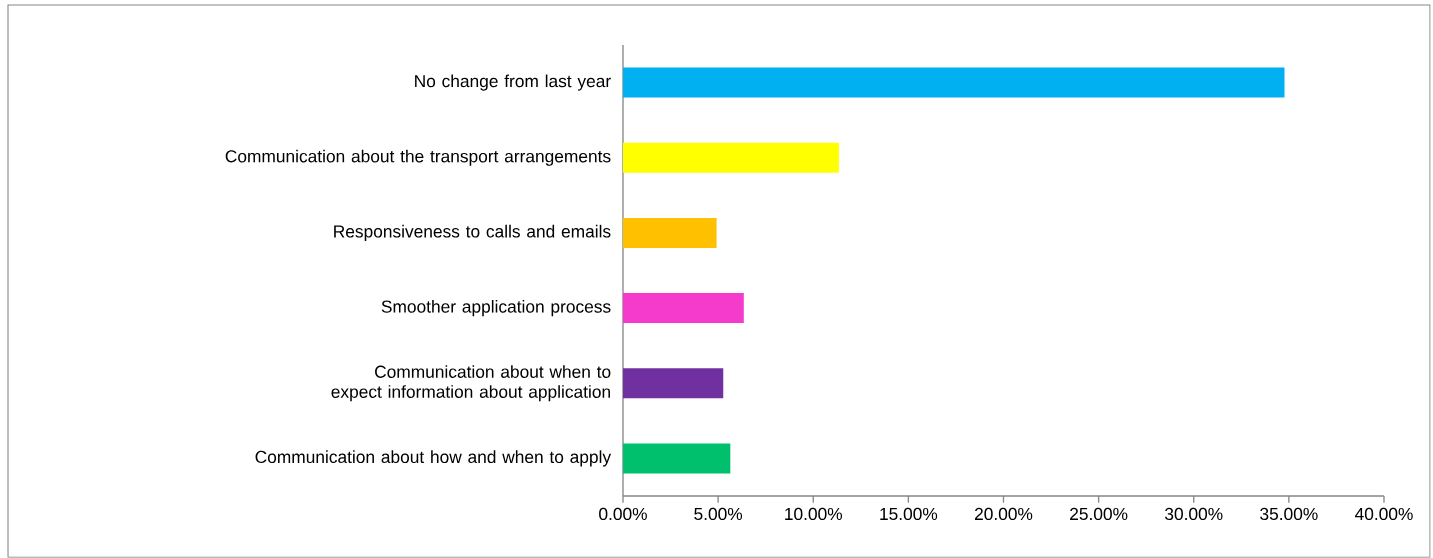 This screenshot has height=558, width=1433. I want to click on y-tick-label: No change from last year, so click(513, 82).